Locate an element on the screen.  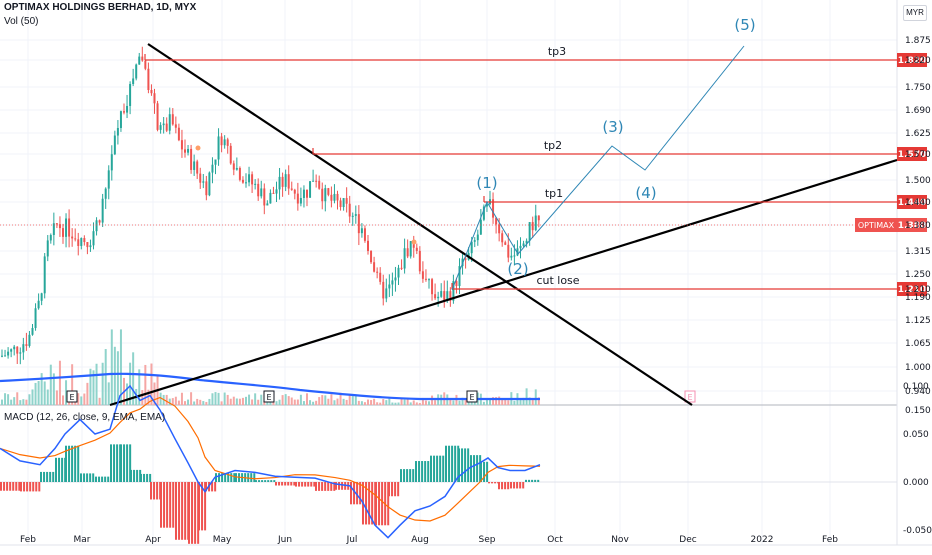
last-price-label: 1.380 is located at coordinates (912, 226).